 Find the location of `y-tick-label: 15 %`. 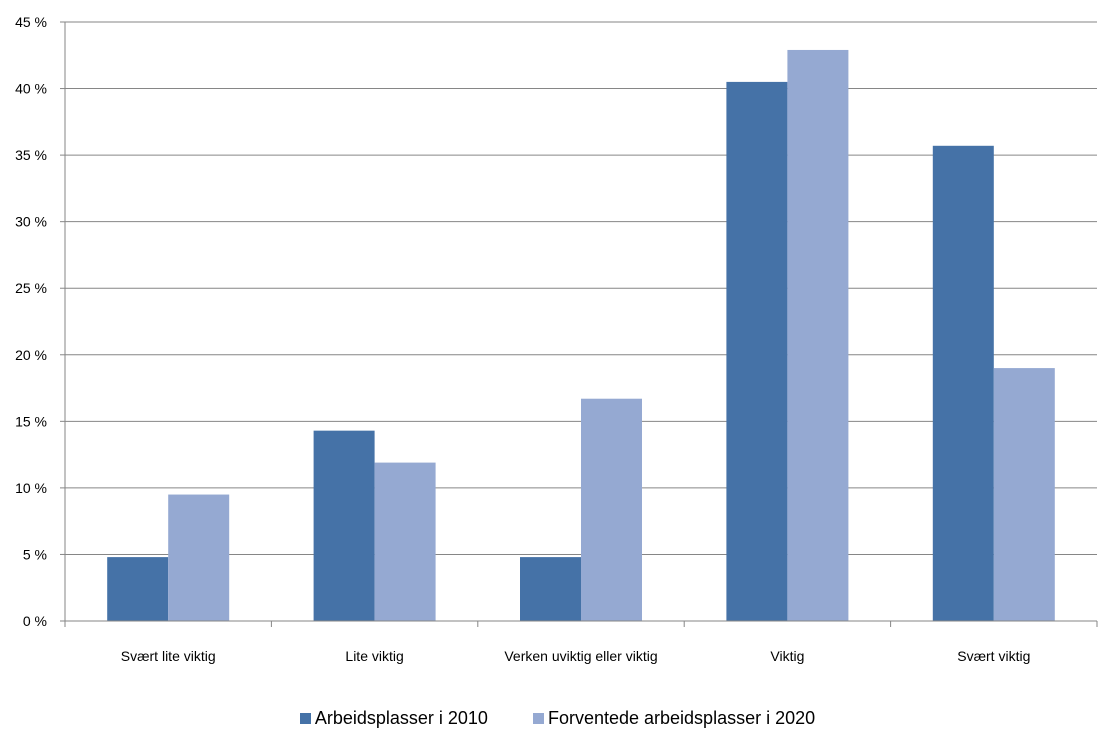

y-tick-label: 15 % is located at coordinates (31, 421).